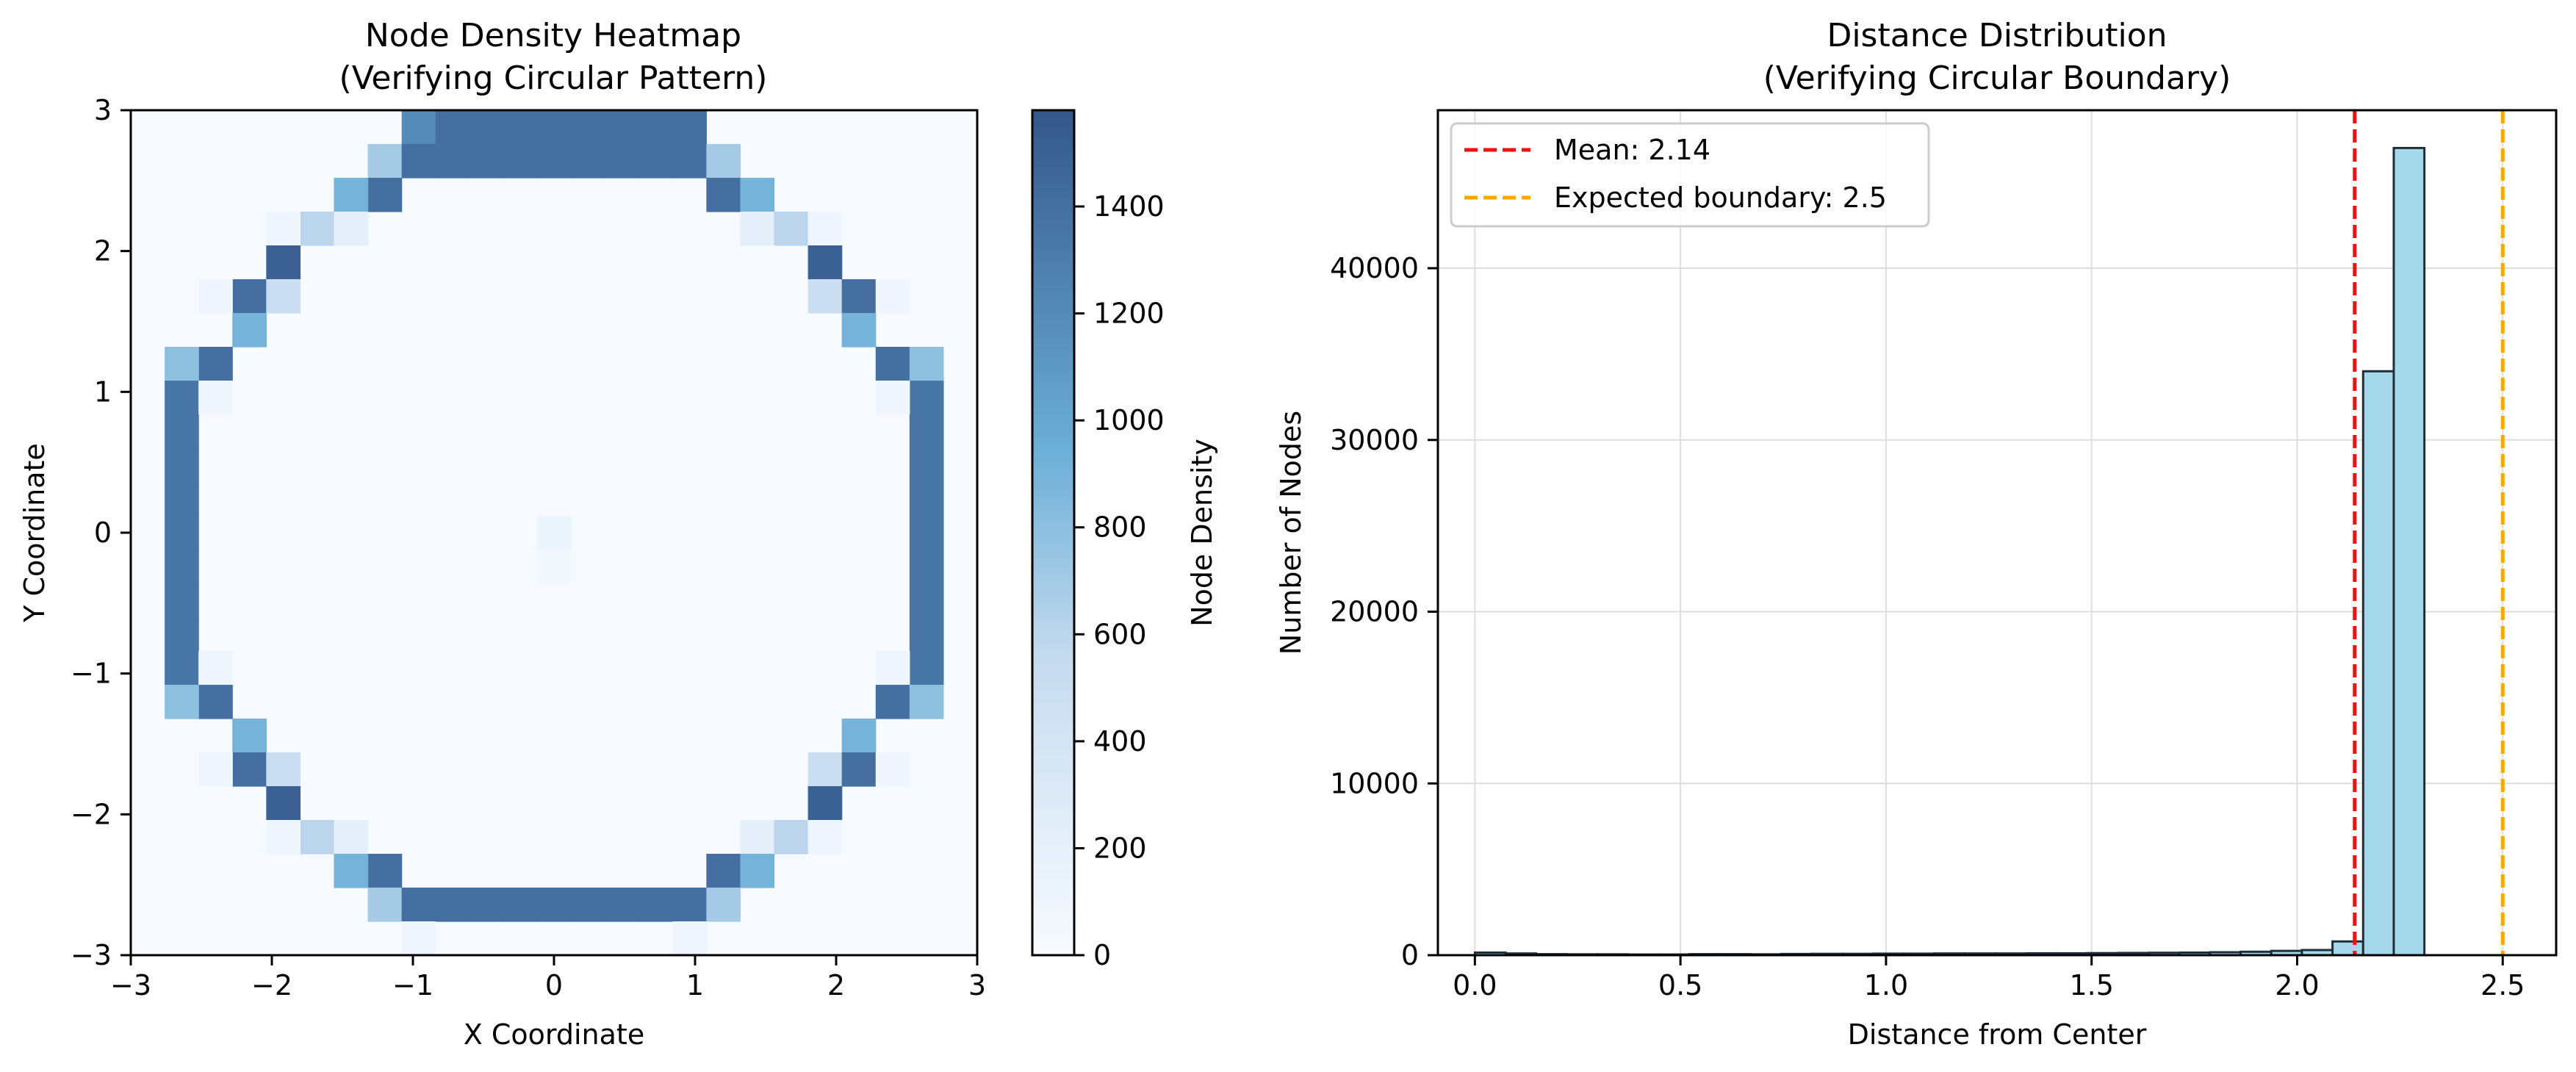 This screenshot has width=2576, height=1072. What do you see at coordinates (554, 1034) in the screenshot?
I see `heatmap-x-axis-label: X Coordinate` at bounding box center [554, 1034].